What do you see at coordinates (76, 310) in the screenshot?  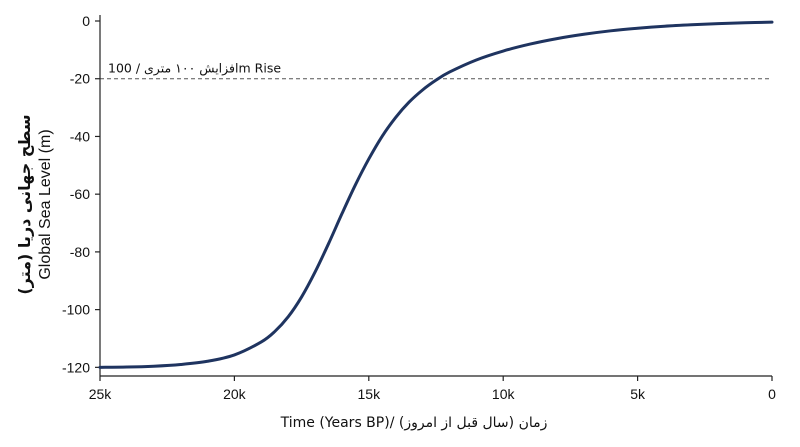 I see `y-tick-label: -100` at bounding box center [76, 310].